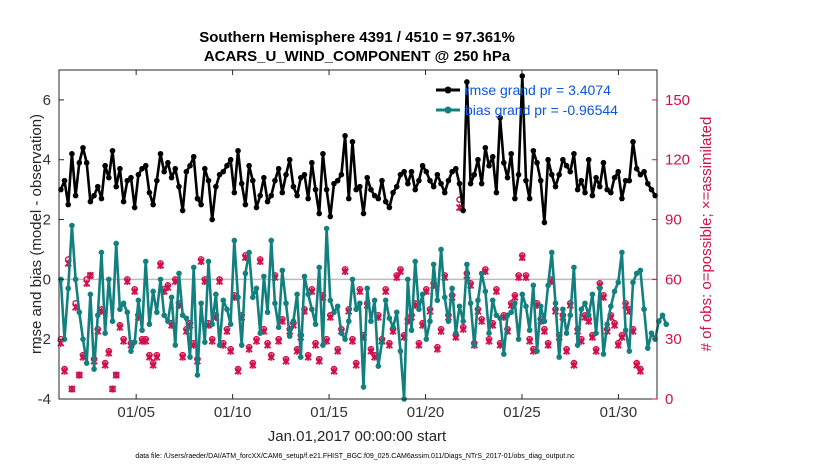  I want to click on x-tick-label: 01/15, so click(329, 412).